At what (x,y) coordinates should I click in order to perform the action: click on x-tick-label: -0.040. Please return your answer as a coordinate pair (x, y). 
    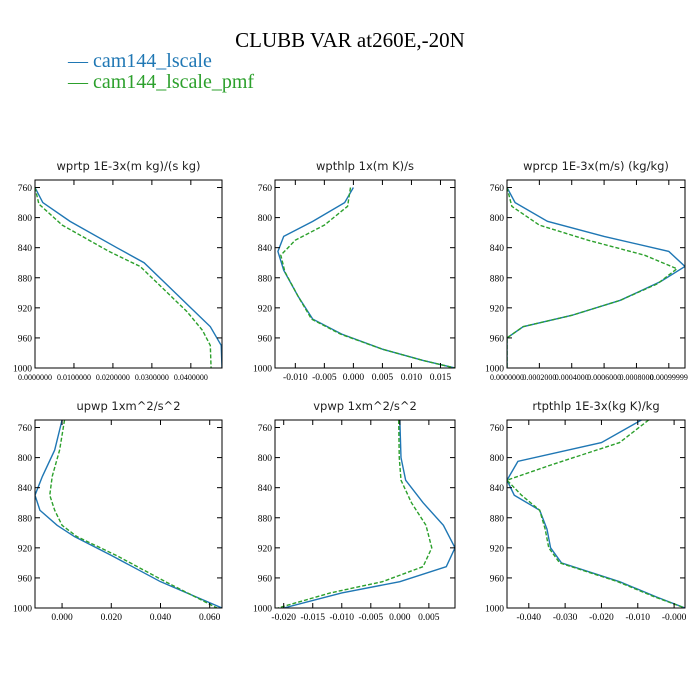
    Looking at the image, I should click on (529, 618).